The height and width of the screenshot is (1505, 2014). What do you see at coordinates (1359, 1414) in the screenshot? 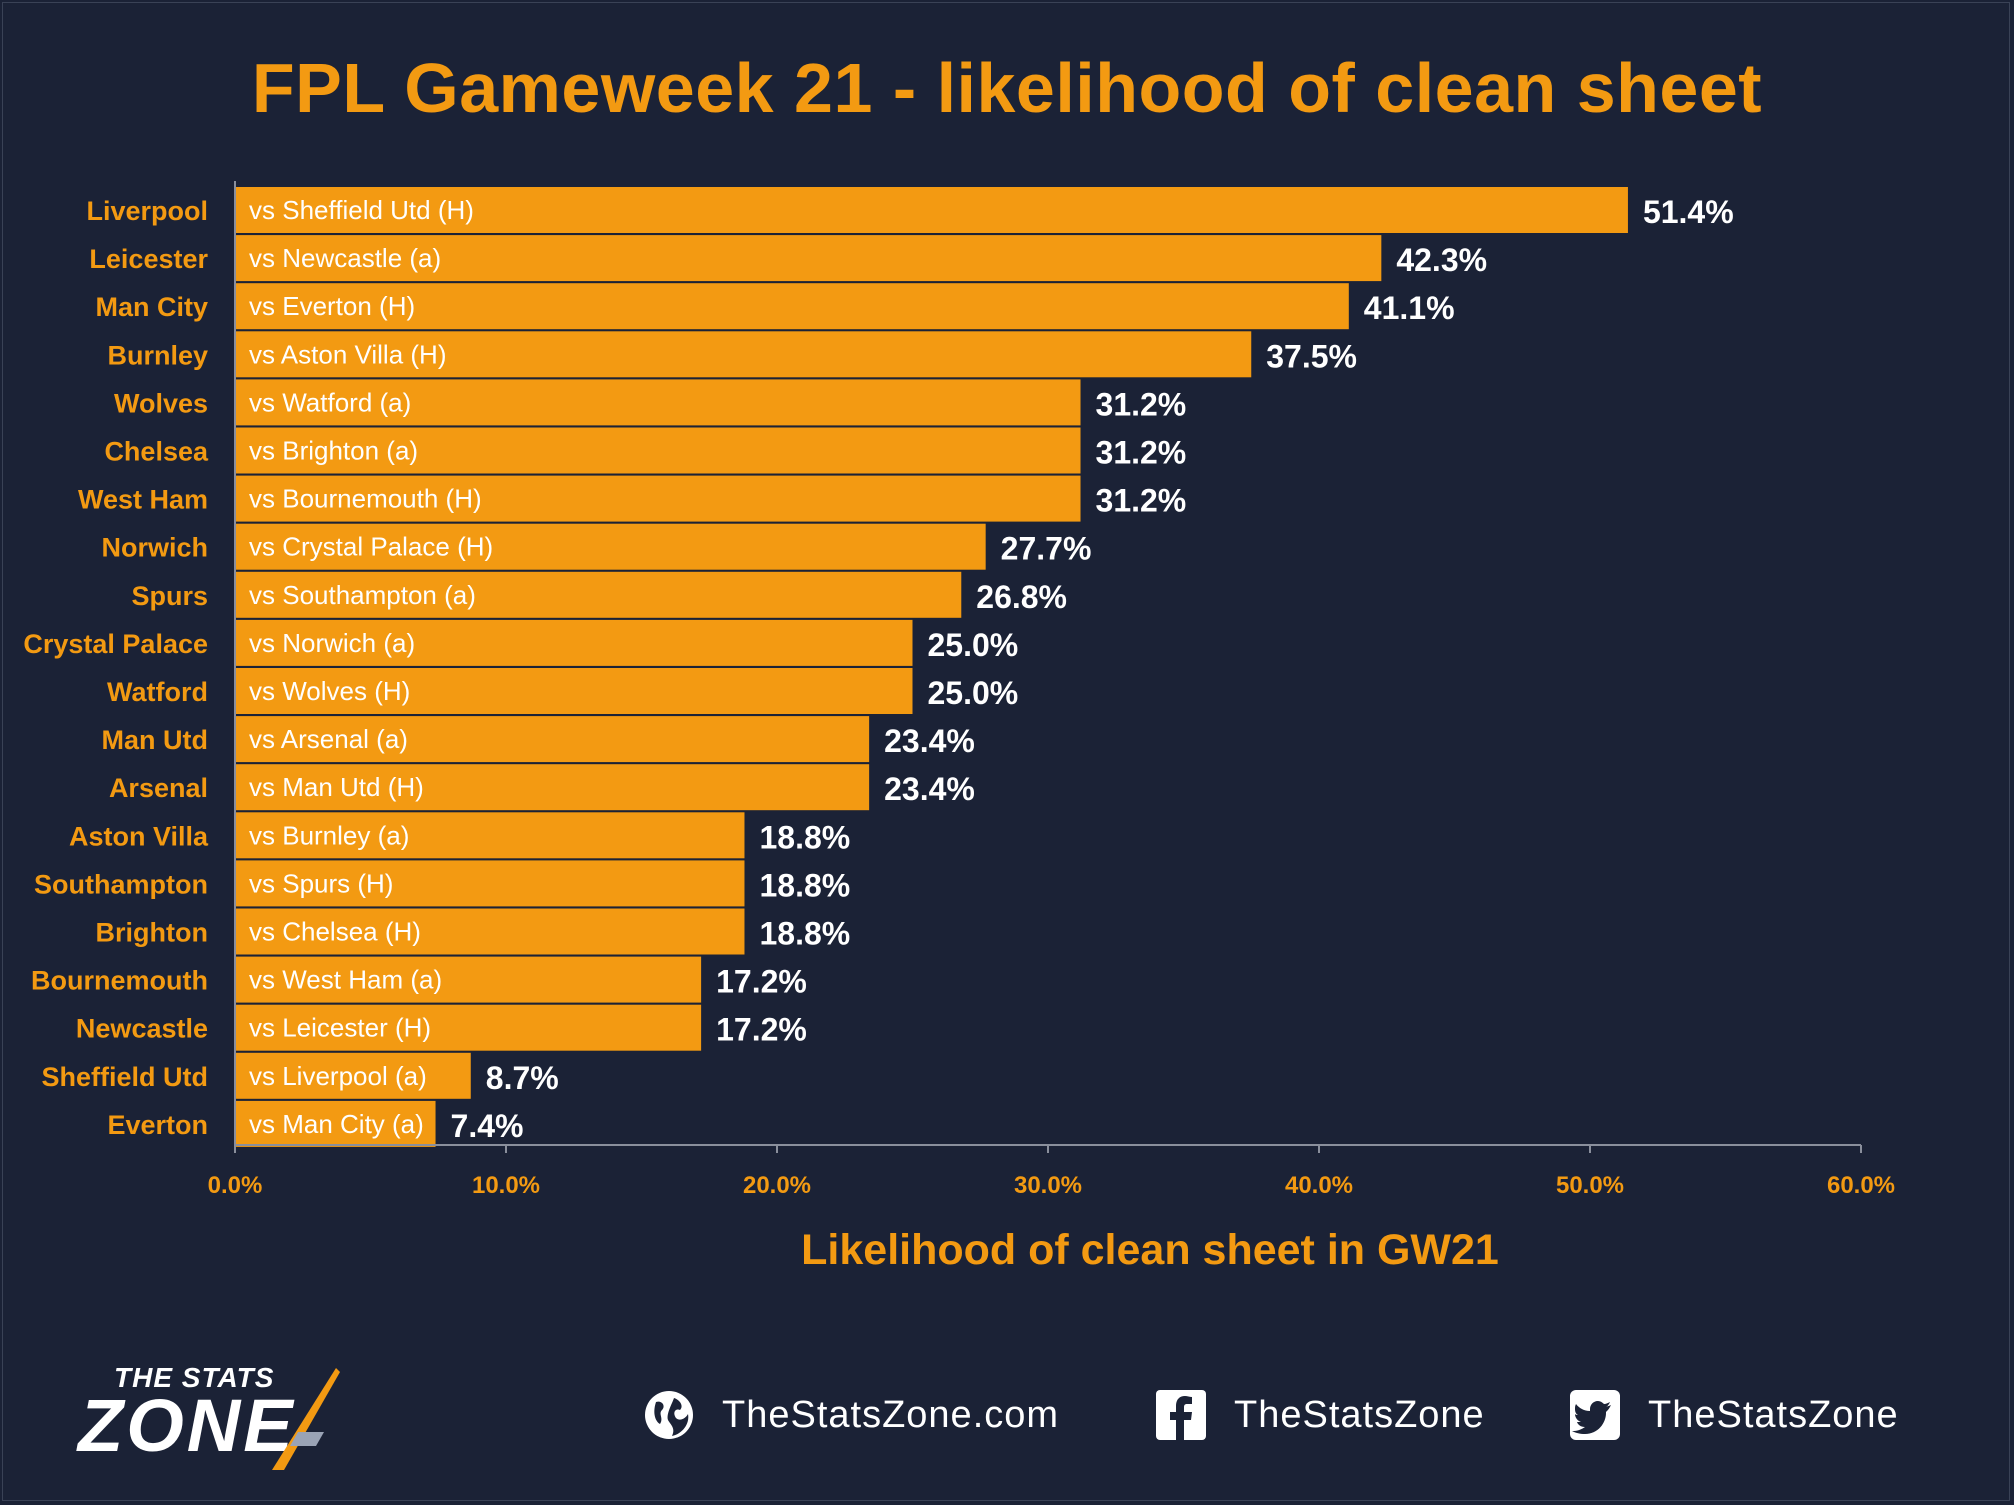
I see `facebook-text: TheStatsZone` at bounding box center [1359, 1414].